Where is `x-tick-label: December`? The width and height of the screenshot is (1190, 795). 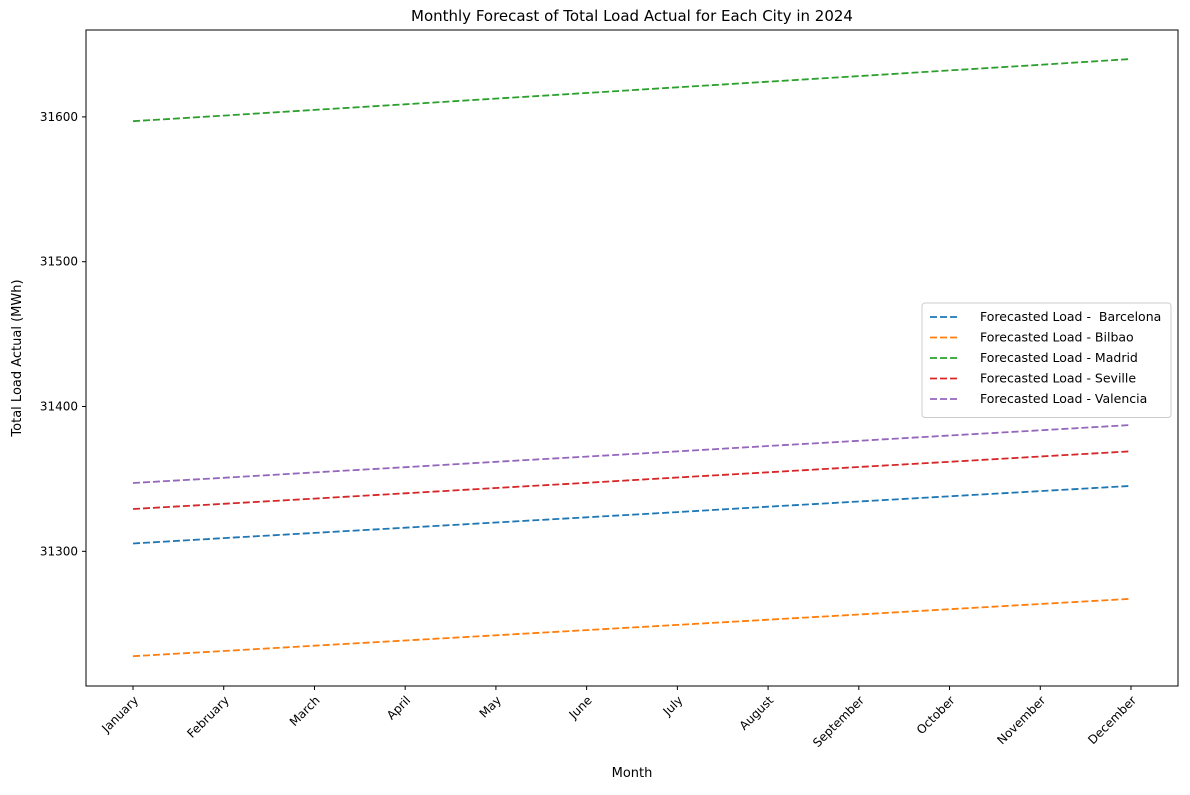 x-tick-label: December is located at coordinates (1112, 720).